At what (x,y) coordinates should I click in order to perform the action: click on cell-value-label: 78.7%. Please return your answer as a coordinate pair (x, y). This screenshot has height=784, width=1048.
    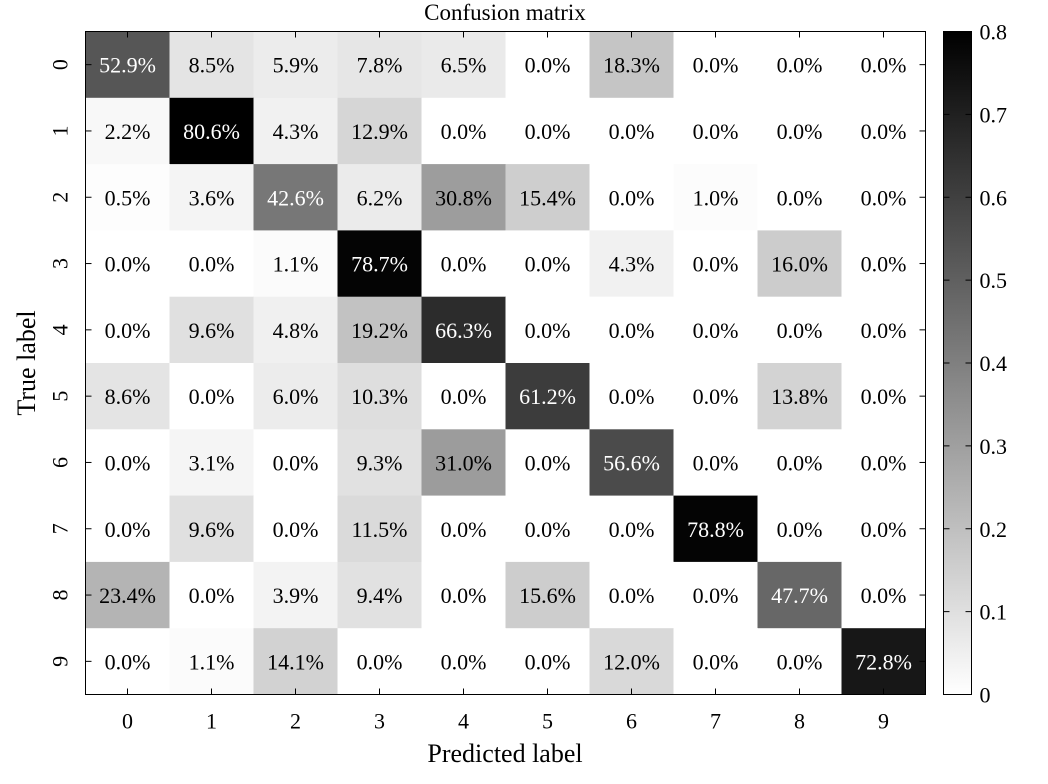
    Looking at the image, I should click on (379, 264).